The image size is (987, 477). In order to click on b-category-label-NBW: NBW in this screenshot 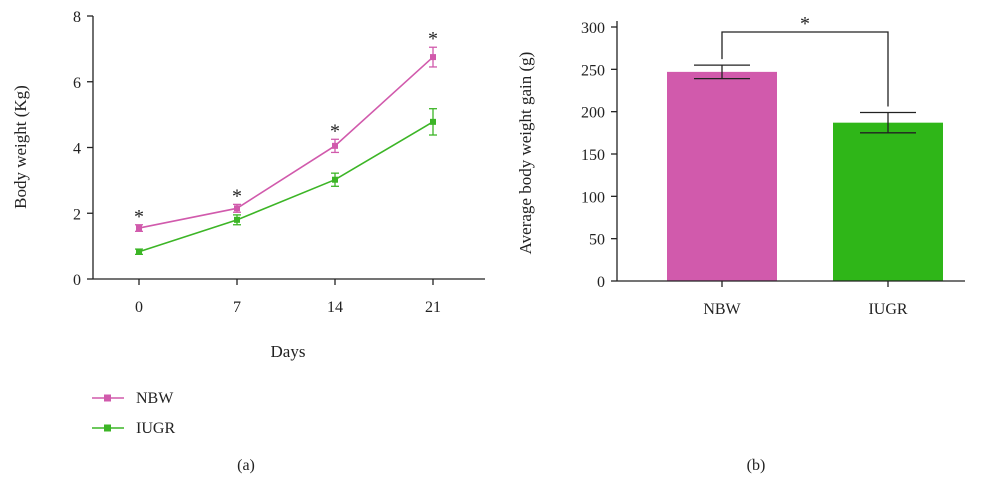, I will do `click(722, 309)`.